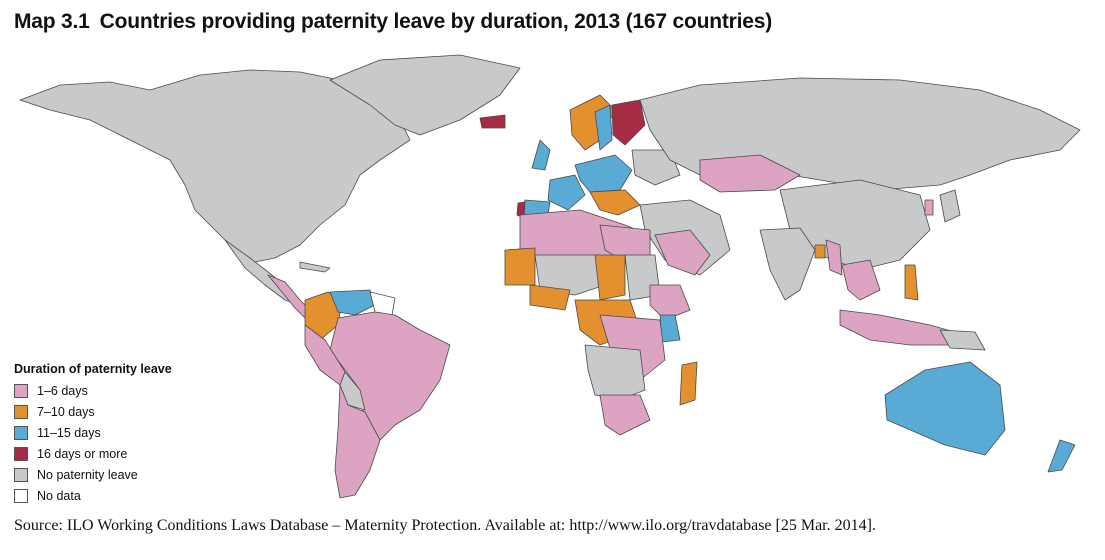 This screenshot has width=1105, height=560. Describe the element at coordinates (492, 121) in the screenshot. I see `region-iceland` at that location.